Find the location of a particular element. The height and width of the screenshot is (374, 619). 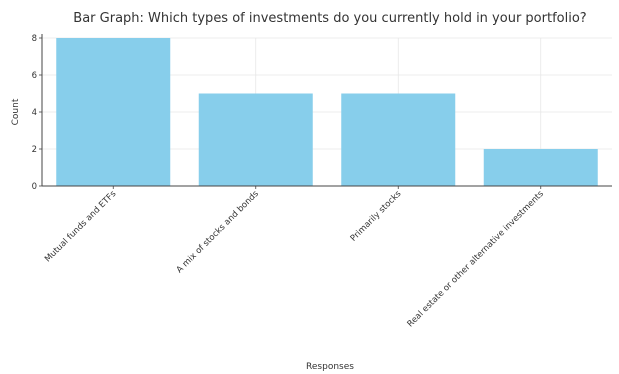

y-tick-label: 4 is located at coordinates (34, 113).